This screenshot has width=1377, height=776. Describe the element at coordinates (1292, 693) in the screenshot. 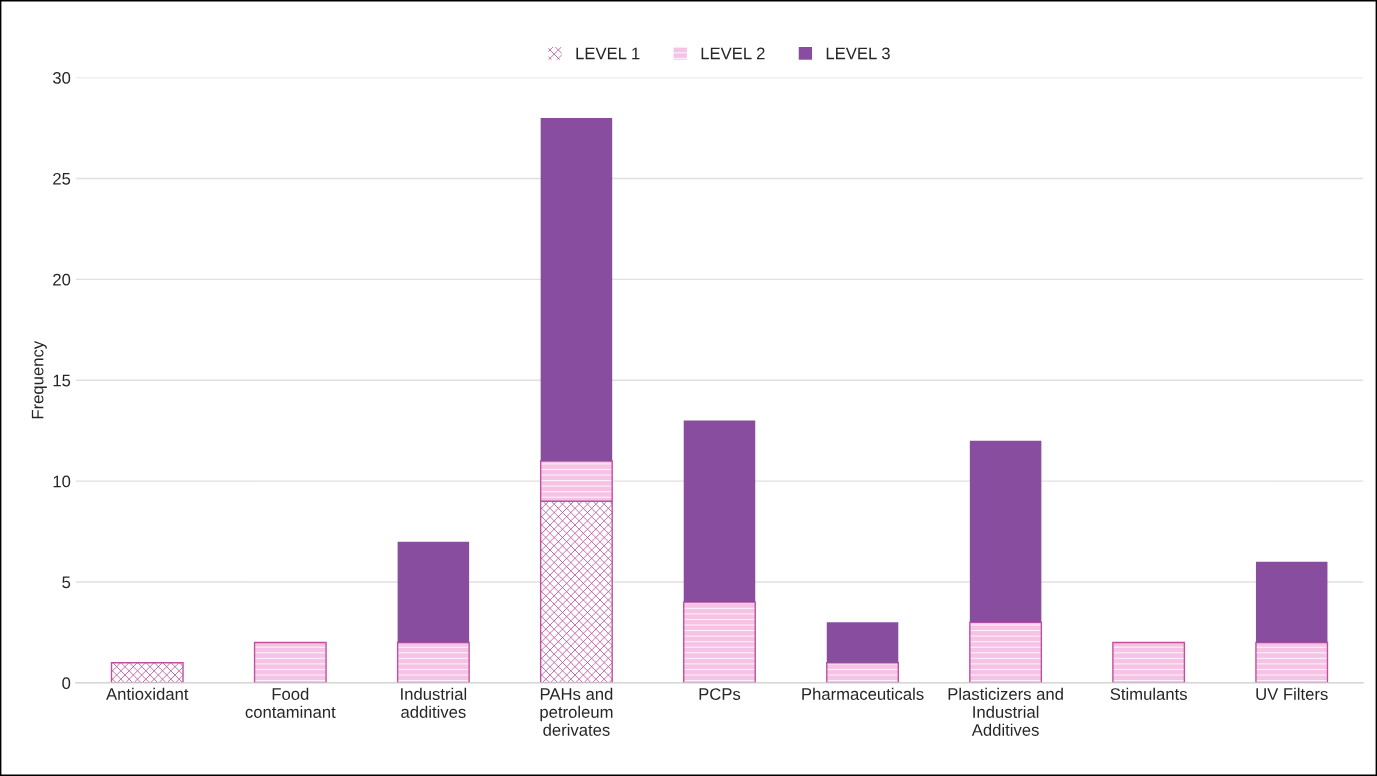

I see `x-tick-label: UV Filters` at that location.